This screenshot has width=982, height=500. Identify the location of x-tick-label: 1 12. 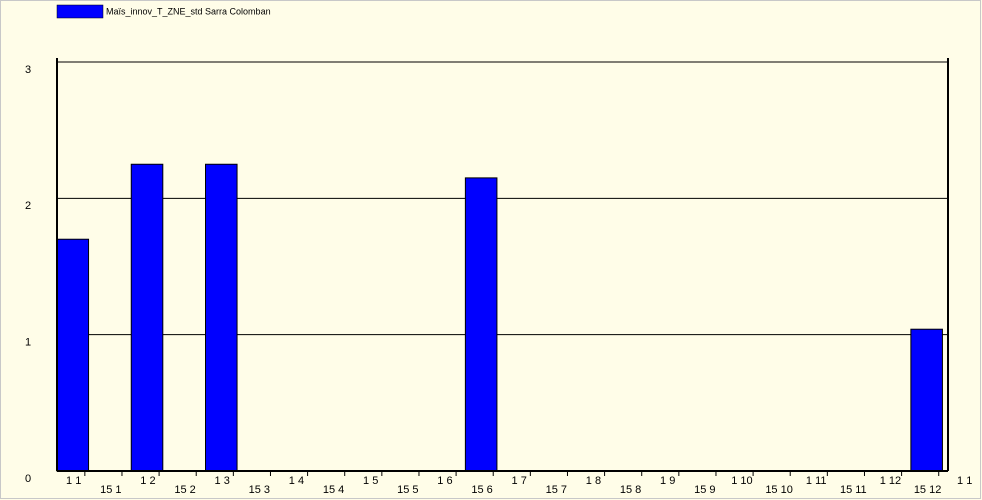
(890, 481).